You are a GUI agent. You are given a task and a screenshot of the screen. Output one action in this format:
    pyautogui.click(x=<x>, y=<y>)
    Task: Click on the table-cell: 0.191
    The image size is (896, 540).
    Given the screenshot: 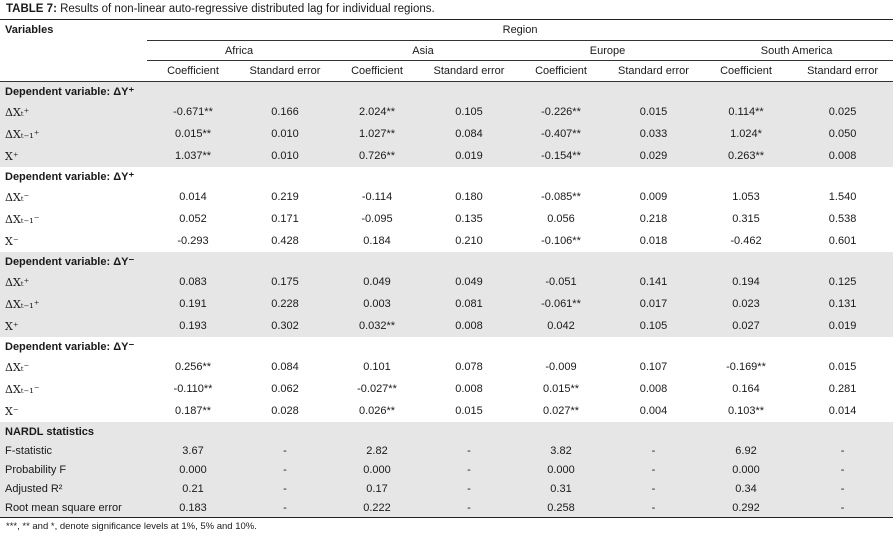 What is the action you would take?
    pyautogui.click(x=193, y=304)
    